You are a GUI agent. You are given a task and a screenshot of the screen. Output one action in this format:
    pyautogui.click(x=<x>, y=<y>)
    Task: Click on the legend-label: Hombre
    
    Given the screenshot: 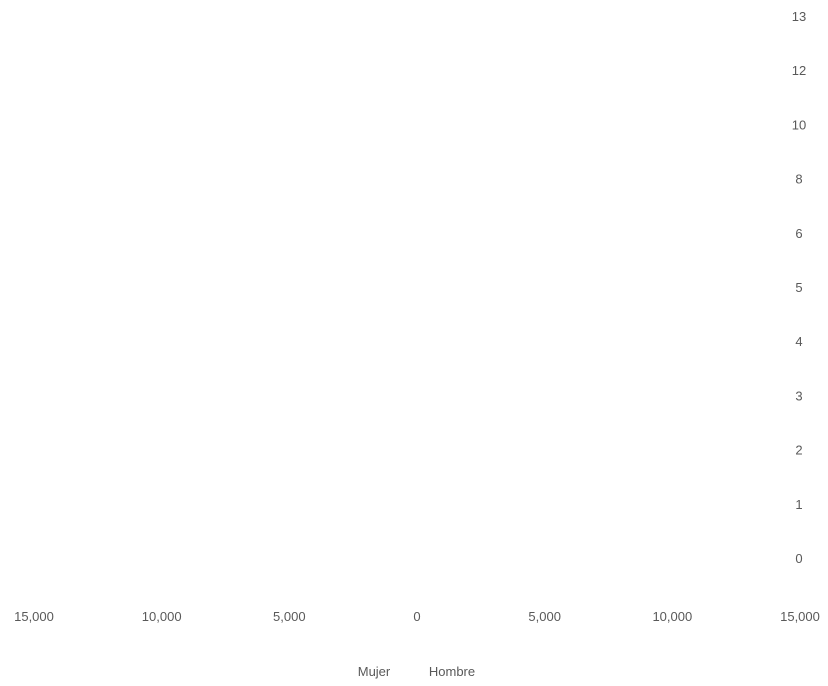 What is the action you would take?
    pyautogui.click(x=452, y=671)
    